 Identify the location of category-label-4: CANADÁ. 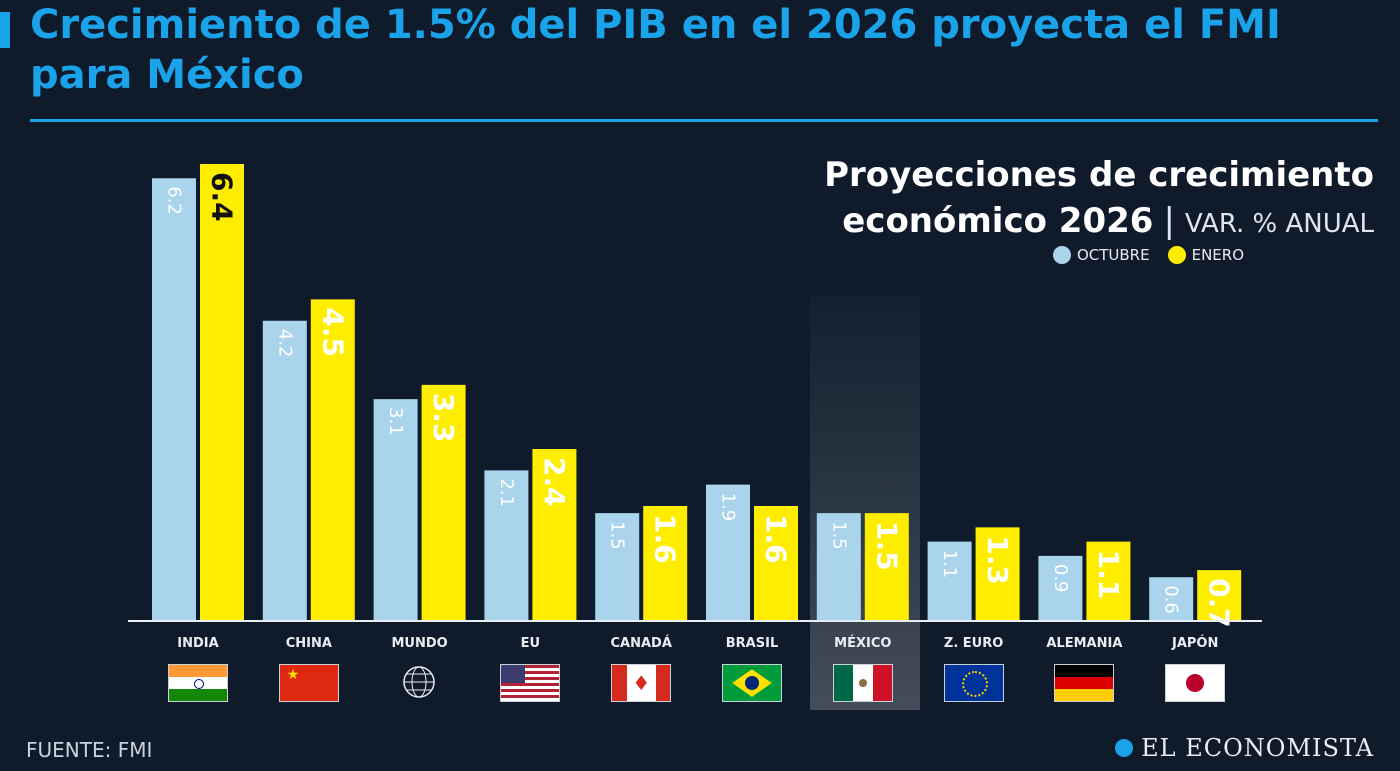
(641, 643).